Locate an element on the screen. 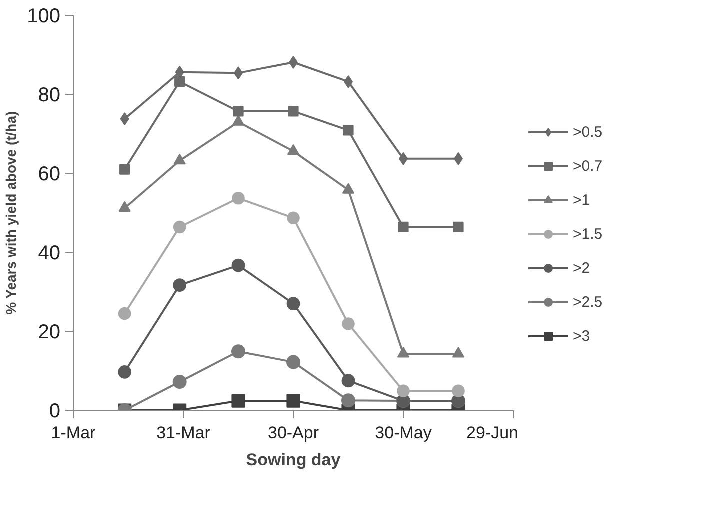 The width and height of the screenshot is (719, 524). legend-label: >3 is located at coordinates (582, 336).